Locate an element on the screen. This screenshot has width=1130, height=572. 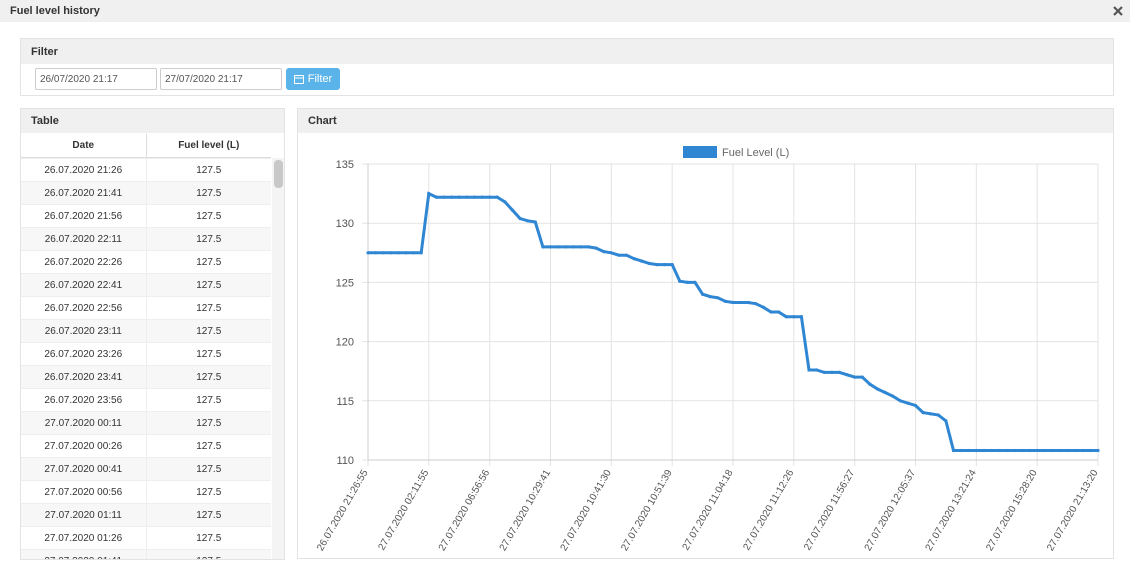
table-cell: 27.07.2020 01:26 is located at coordinates (84, 538).